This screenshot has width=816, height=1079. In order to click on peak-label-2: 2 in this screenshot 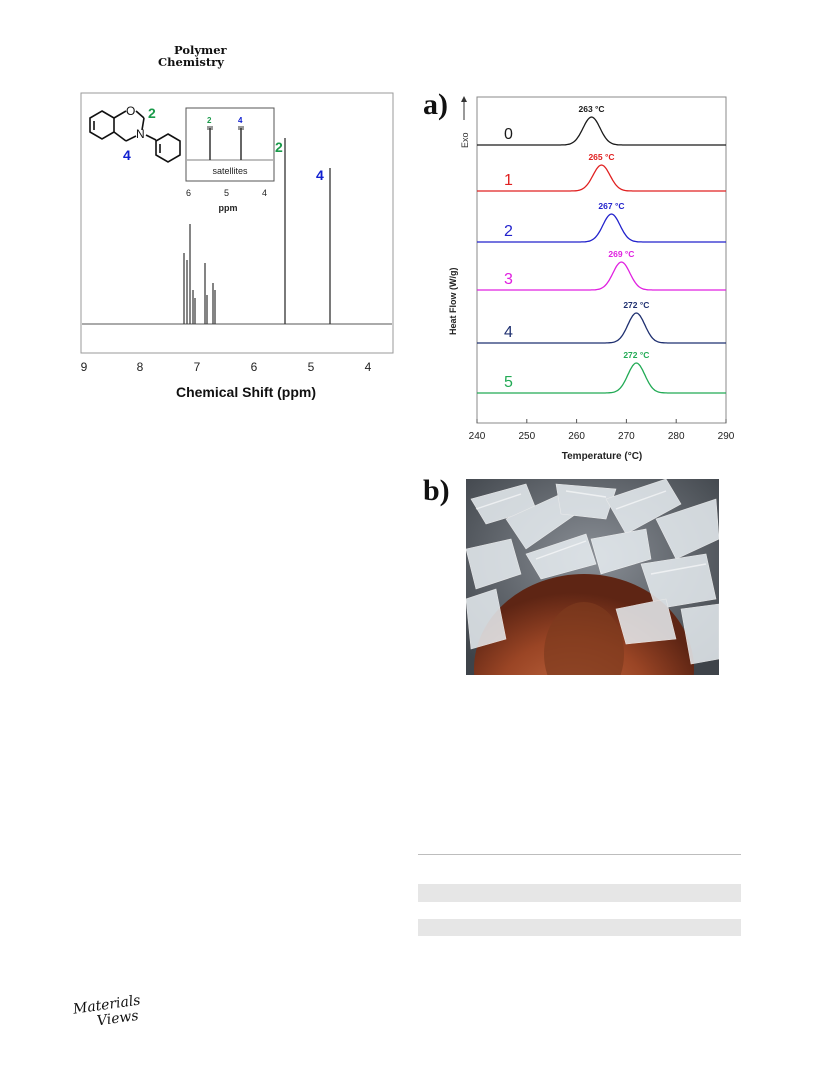, I will do `click(279, 147)`.